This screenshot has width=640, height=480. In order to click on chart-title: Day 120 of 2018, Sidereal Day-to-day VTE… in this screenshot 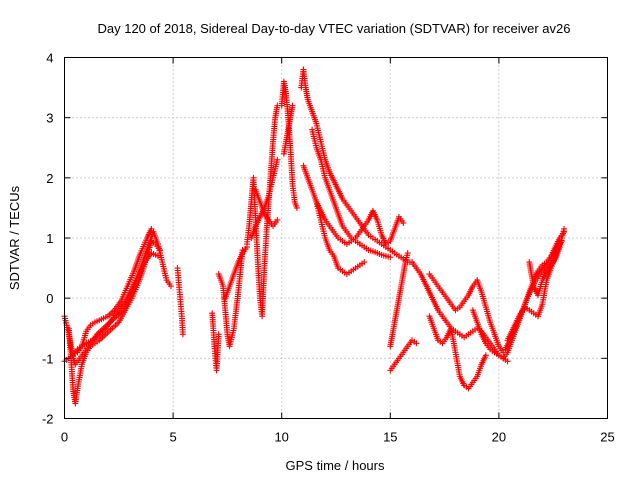, I will do `click(333, 28)`.